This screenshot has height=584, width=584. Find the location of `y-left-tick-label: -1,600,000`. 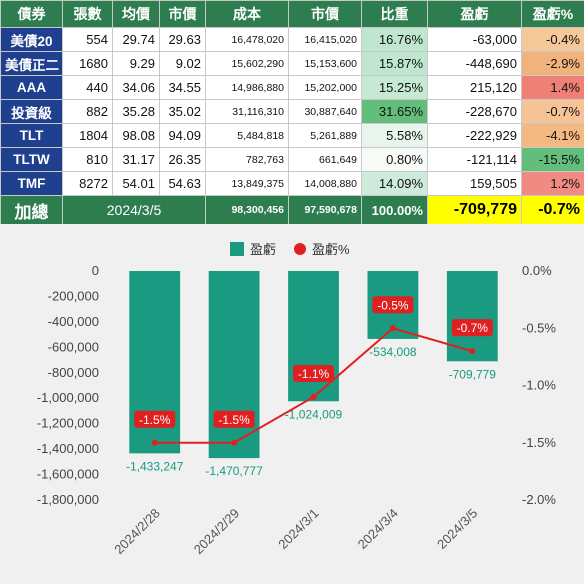

y-left-tick-label: -1,600,000 is located at coordinates (68, 474).